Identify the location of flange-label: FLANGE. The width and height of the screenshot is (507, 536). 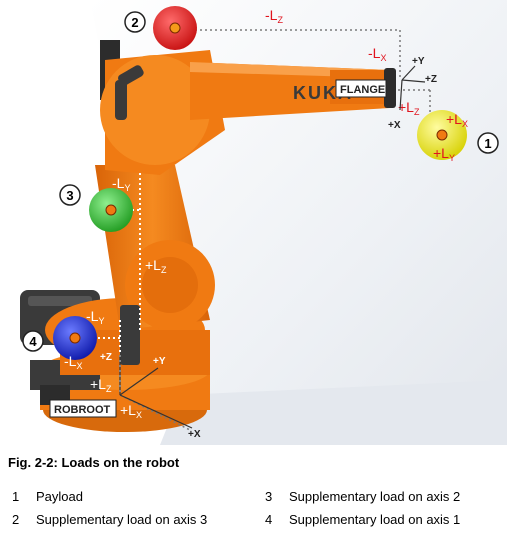
(362, 90).